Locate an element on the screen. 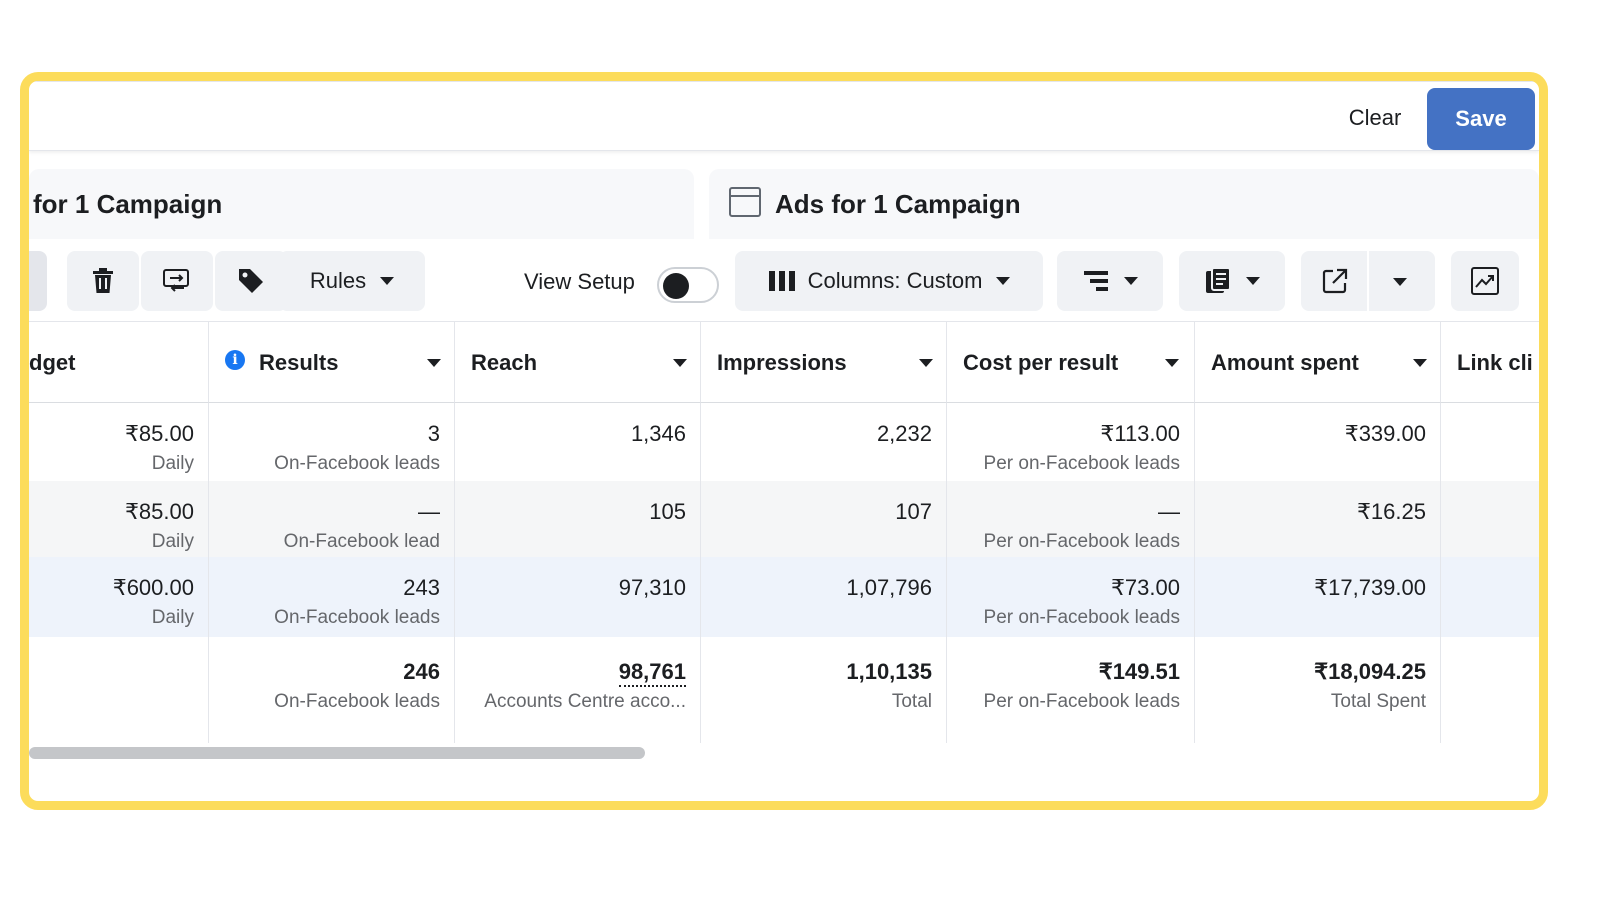 Image resolution: width=1600 pixels, height=900 pixels. export-dropdown is located at coordinates (1368, 281).